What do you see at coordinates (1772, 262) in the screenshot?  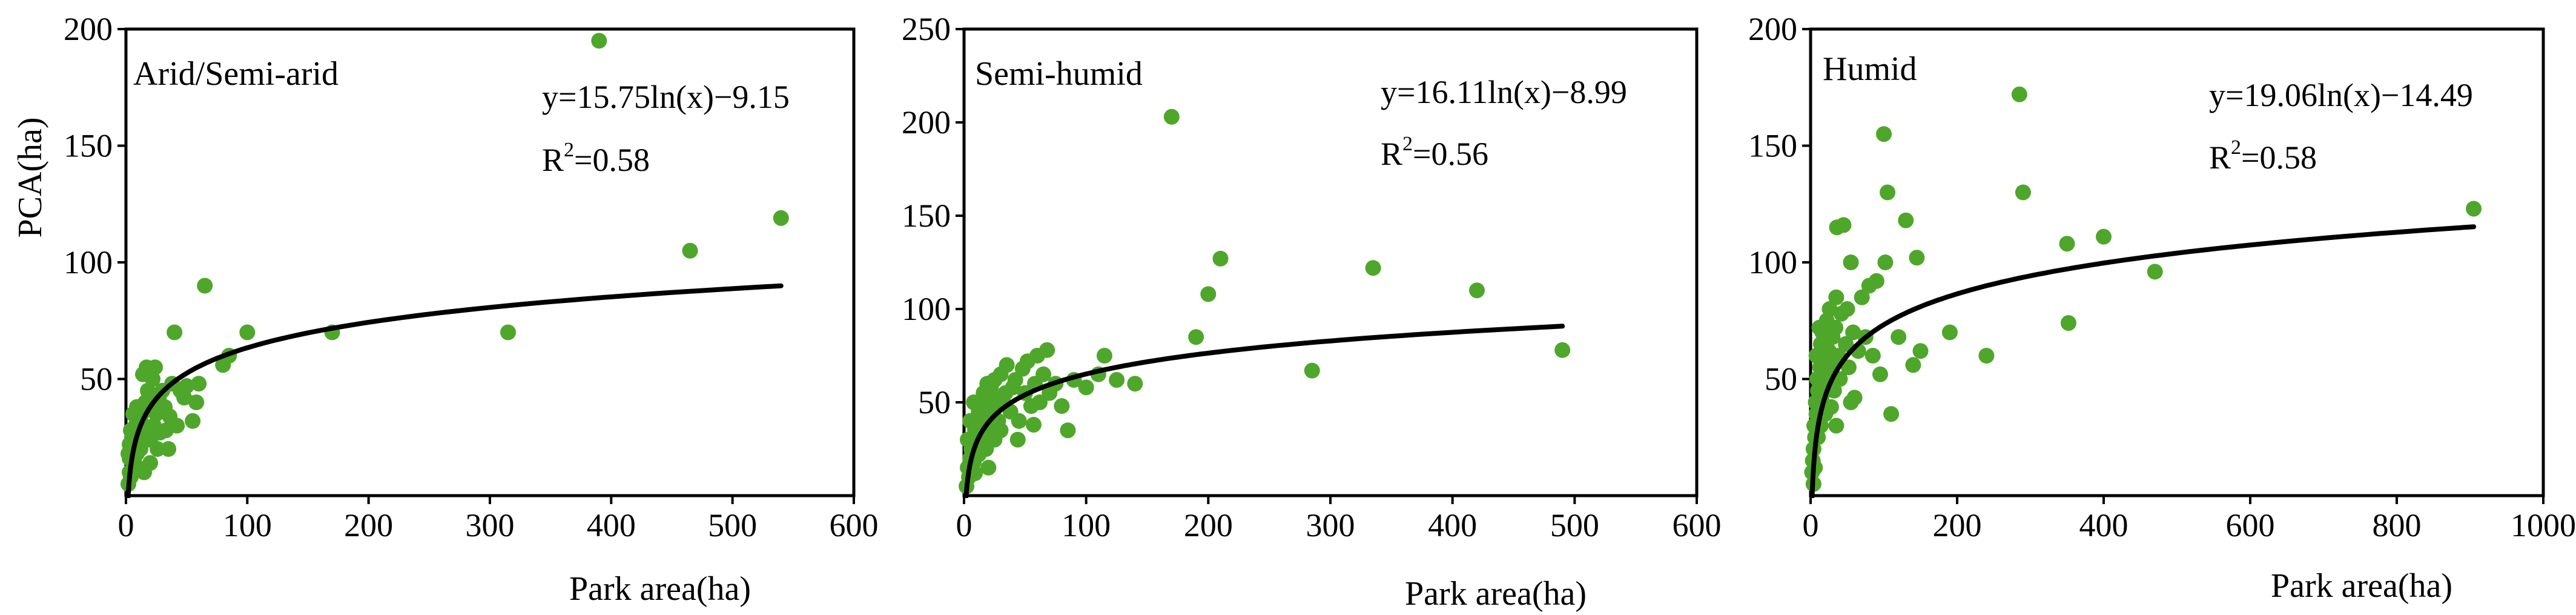 I see `y-tick-label: 100` at bounding box center [1772, 262].